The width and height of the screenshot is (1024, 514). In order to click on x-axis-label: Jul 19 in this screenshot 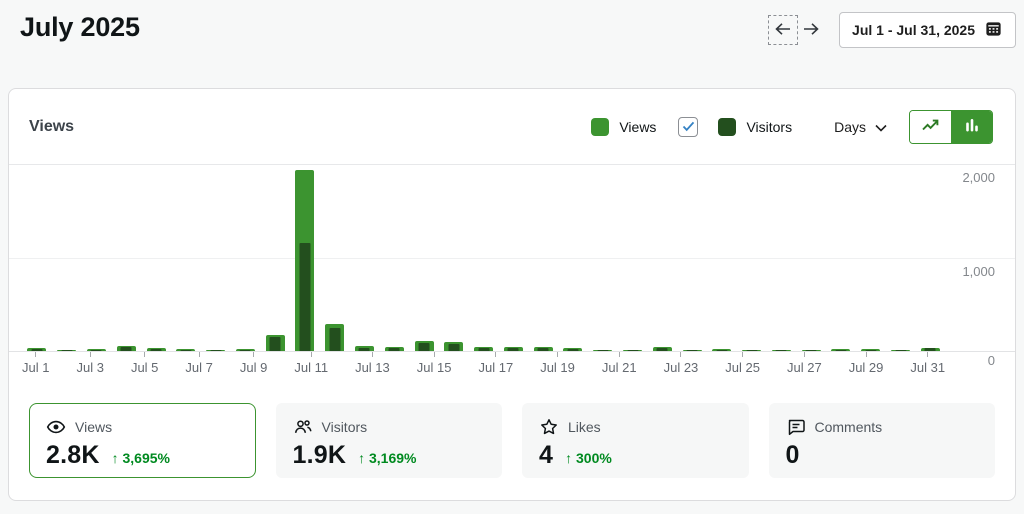, I will do `click(557, 367)`.